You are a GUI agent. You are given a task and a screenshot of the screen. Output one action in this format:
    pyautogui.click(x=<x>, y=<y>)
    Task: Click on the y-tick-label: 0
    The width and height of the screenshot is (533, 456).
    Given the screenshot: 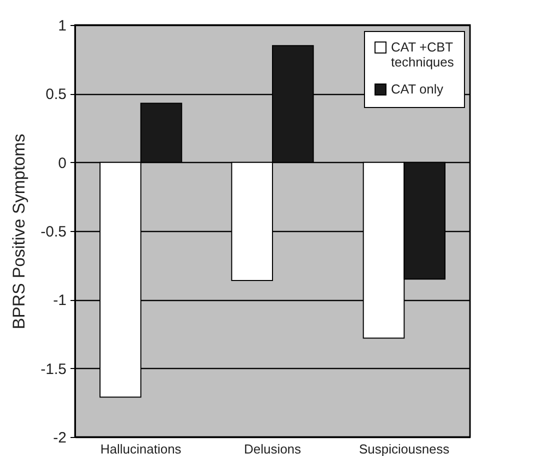 What is the action you would take?
    pyautogui.click(x=62, y=163)
    